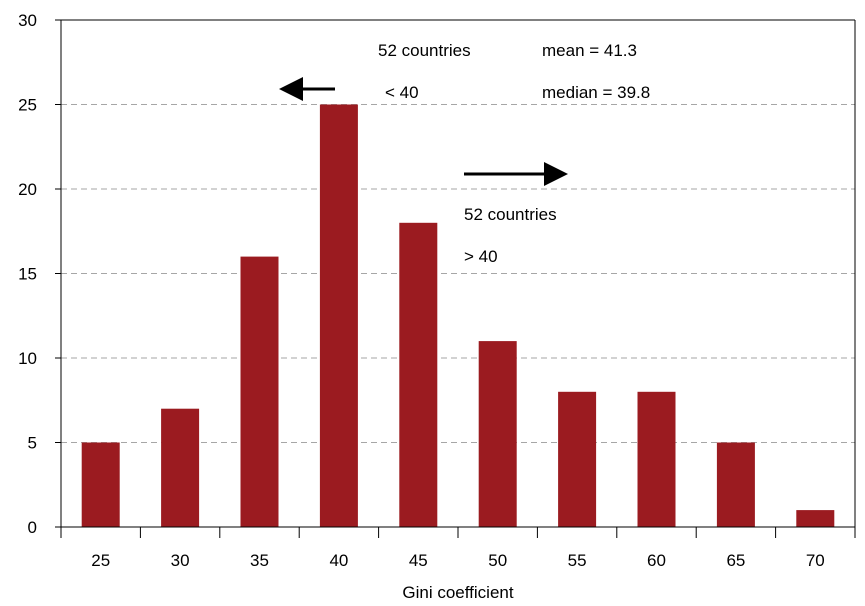 The image size is (865, 606). What do you see at coordinates (27, 358) in the screenshot?
I see `y-tick-label: 10` at bounding box center [27, 358].